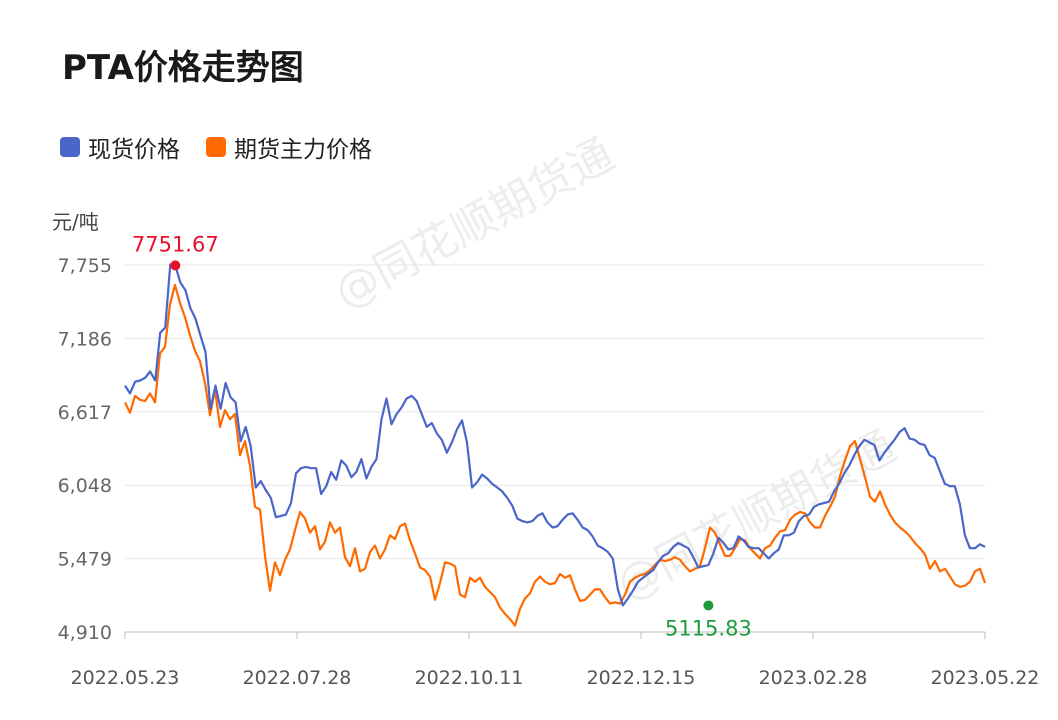 The width and height of the screenshot is (1058, 720). I want to click on legend-item-futures: 期货主力价格, so click(289, 147).